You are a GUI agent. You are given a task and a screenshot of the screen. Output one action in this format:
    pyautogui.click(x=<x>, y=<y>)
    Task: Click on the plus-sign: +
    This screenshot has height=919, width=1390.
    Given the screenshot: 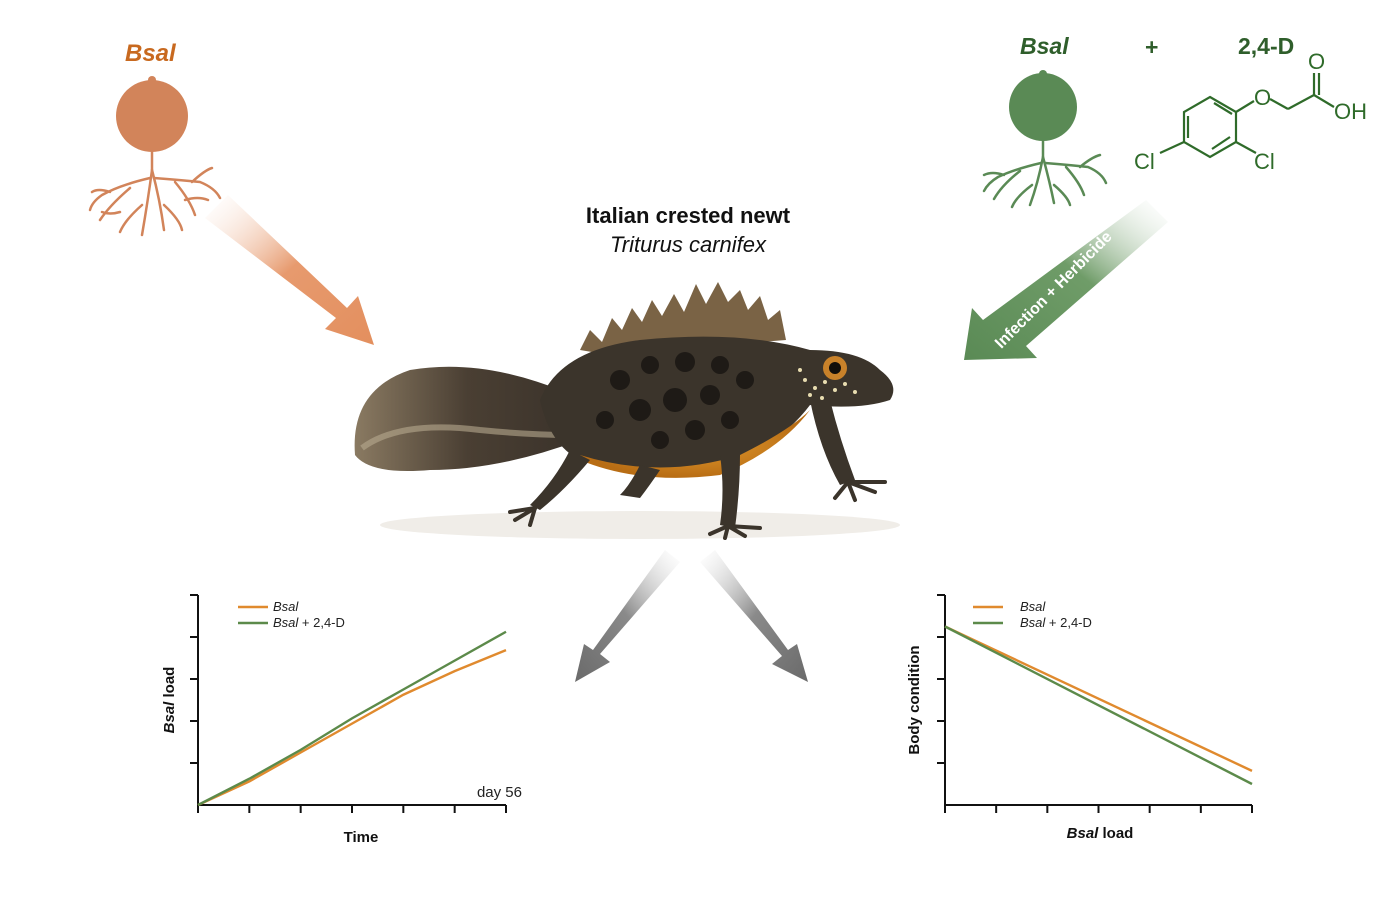 What is the action you would take?
    pyautogui.click(x=1152, y=47)
    